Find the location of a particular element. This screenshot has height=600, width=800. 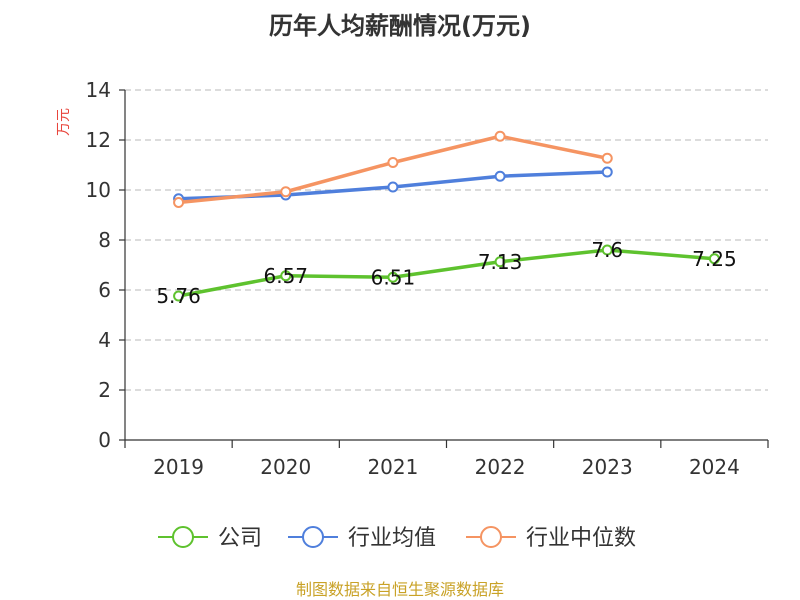

y-tick-label: 0 is located at coordinates (104, 440).